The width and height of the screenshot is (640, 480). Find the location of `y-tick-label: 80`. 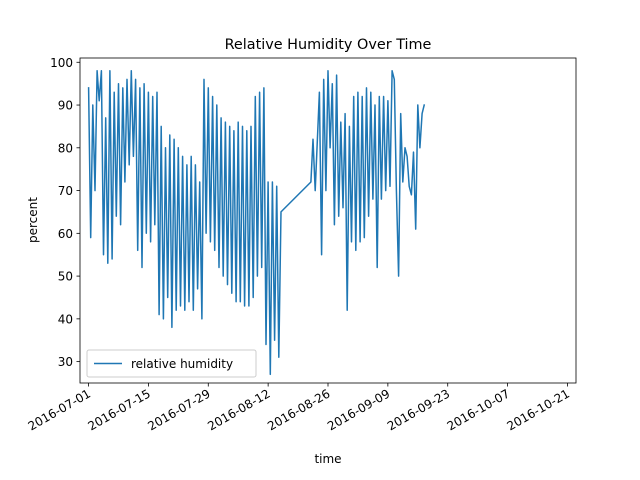

y-tick-label: 80 is located at coordinates (65, 148).